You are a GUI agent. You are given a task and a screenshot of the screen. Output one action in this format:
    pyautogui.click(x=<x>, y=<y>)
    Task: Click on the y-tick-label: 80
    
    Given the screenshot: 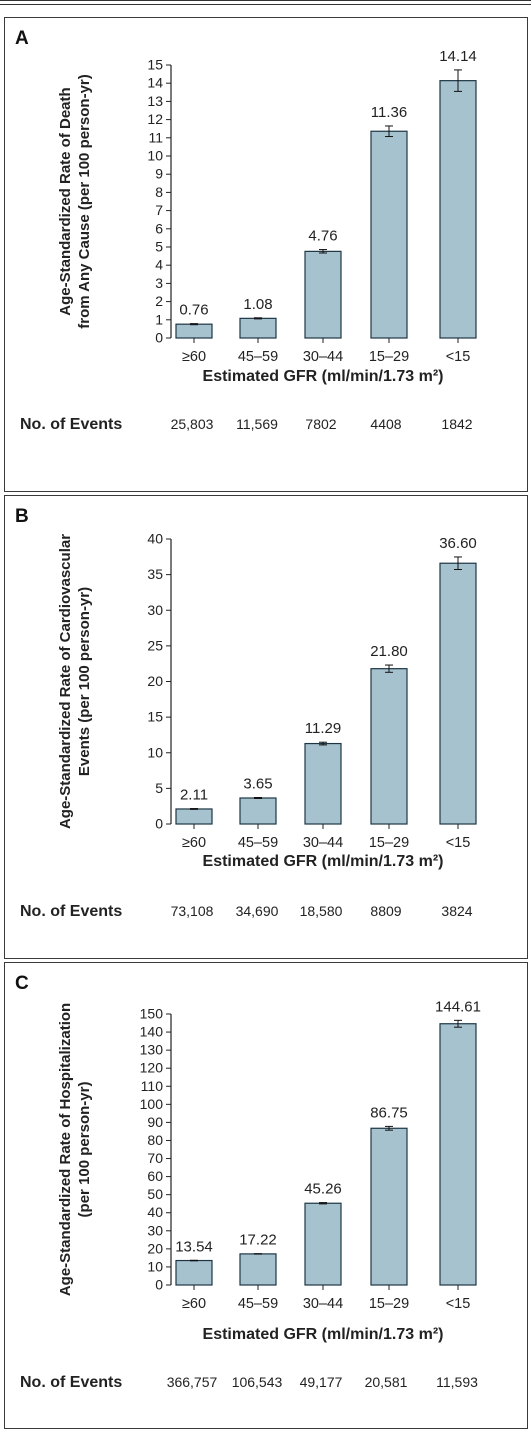 What is the action you would take?
    pyautogui.click(x=155, y=1140)
    